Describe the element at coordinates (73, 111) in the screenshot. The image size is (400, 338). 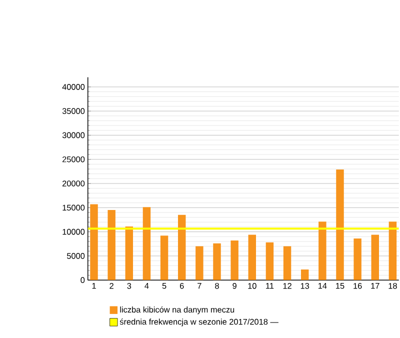
I see `y-tick-label: 35000` at that location.